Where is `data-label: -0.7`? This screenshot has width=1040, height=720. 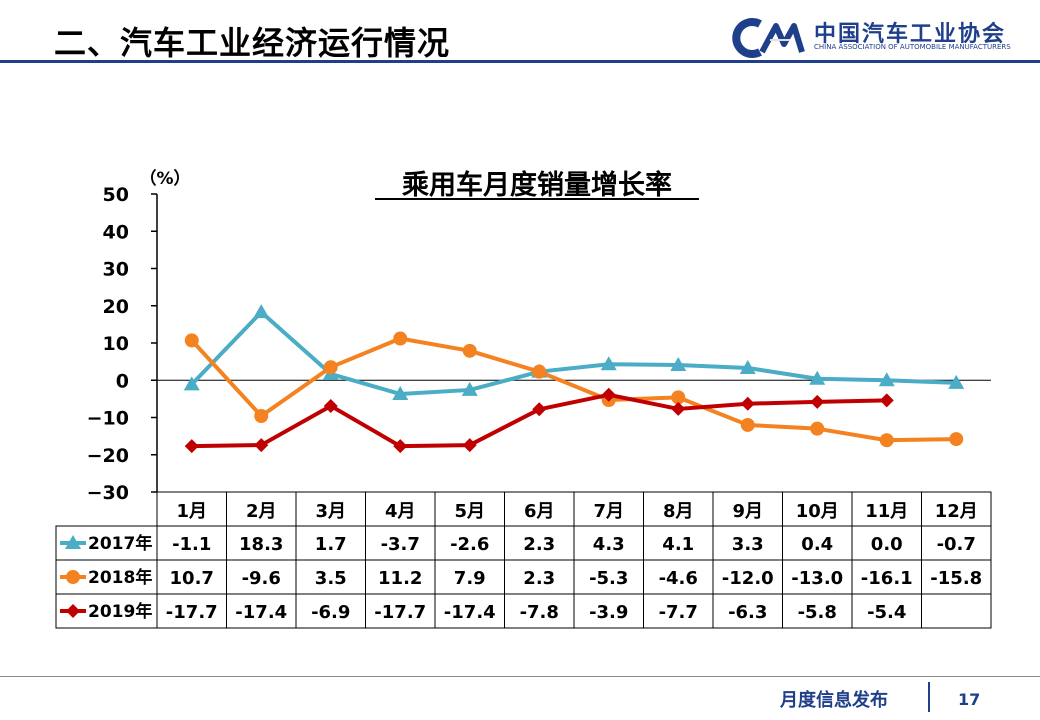 data-label: -0.7 is located at coordinates (956, 544).